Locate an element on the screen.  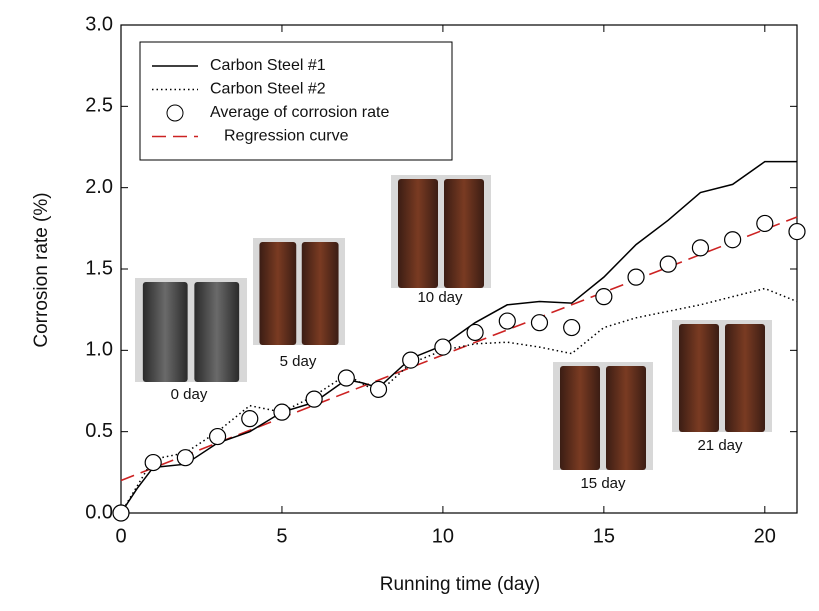
legend-label: Carbon Steel #1 is located at coordinates (268, 65).